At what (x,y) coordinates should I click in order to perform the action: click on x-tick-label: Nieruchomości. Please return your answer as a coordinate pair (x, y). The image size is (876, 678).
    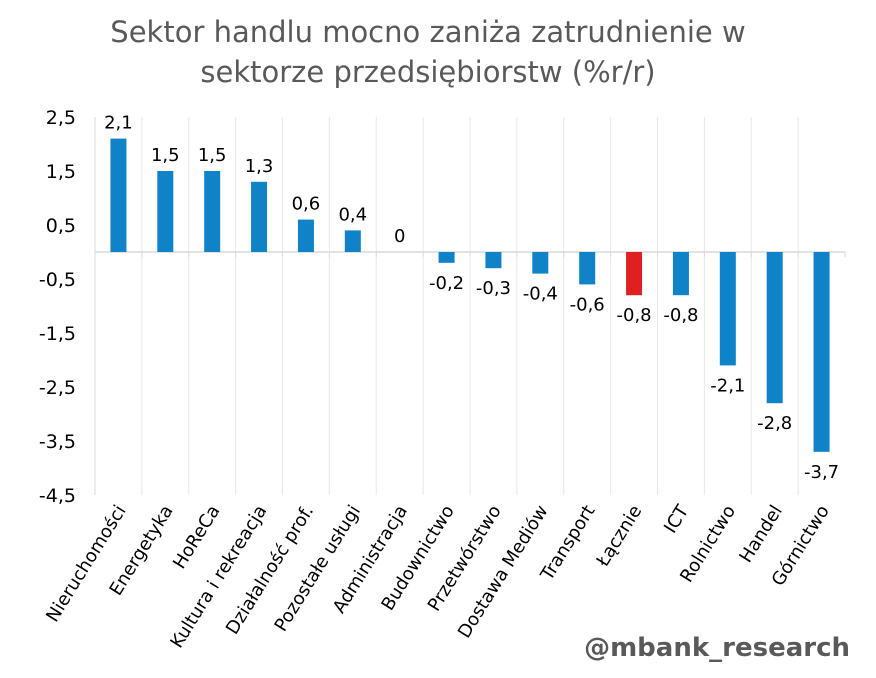
    Looking at the image, I should click on (86, 564).